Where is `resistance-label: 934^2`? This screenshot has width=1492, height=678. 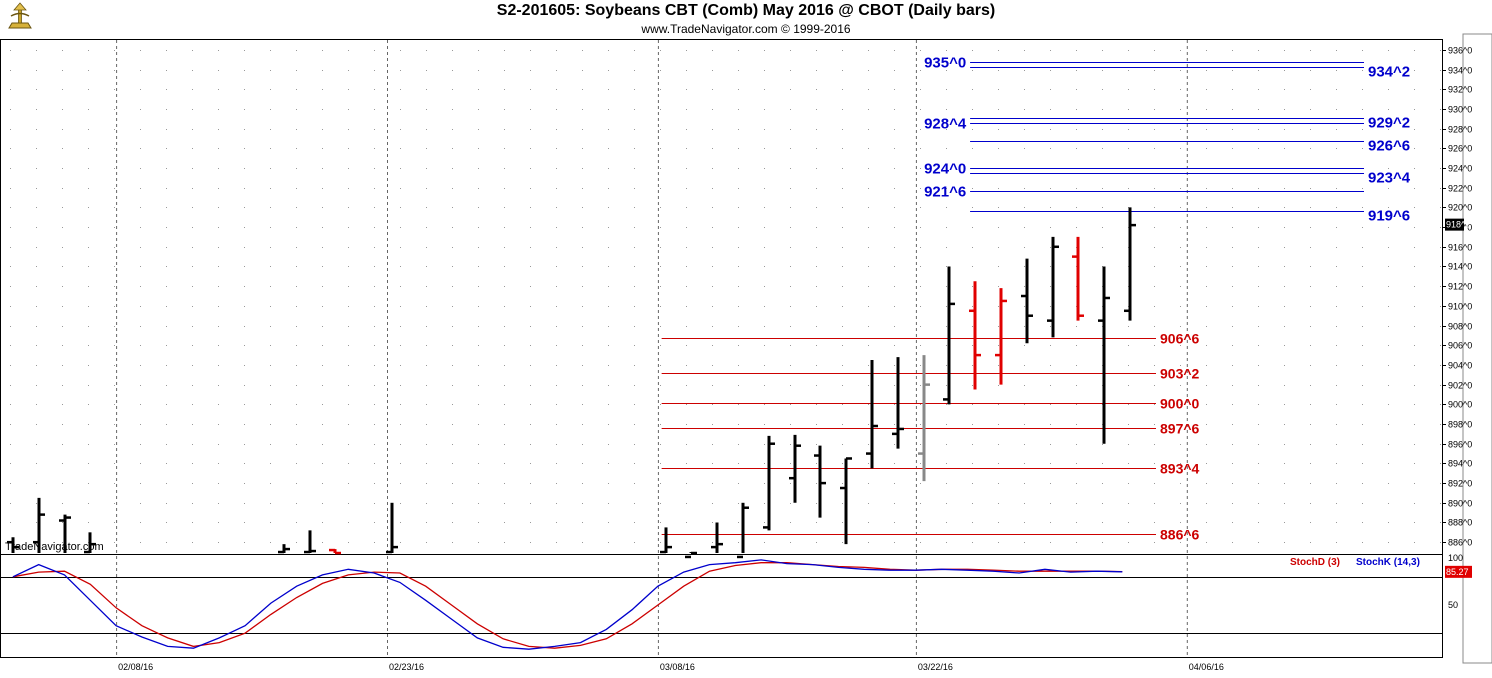
resistance-label: 934^2 is located at coordinates (1389, 72).